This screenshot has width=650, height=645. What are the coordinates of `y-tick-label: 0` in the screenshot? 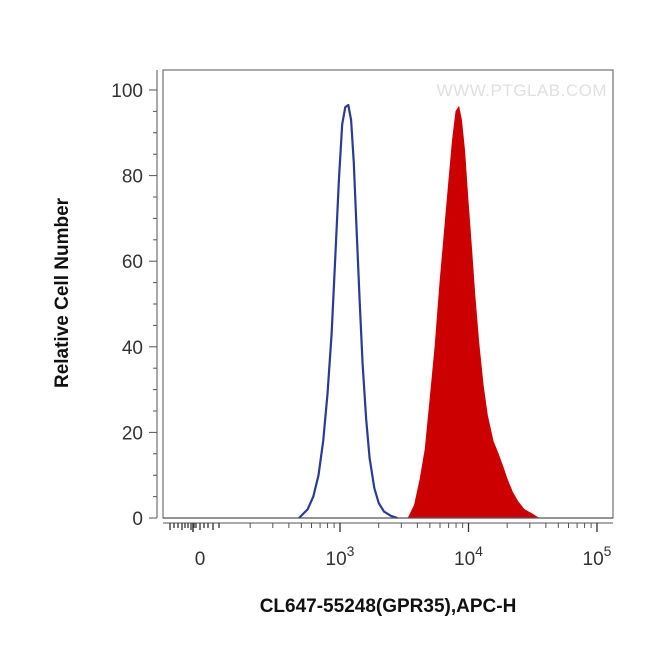 It's located at (137, 519).